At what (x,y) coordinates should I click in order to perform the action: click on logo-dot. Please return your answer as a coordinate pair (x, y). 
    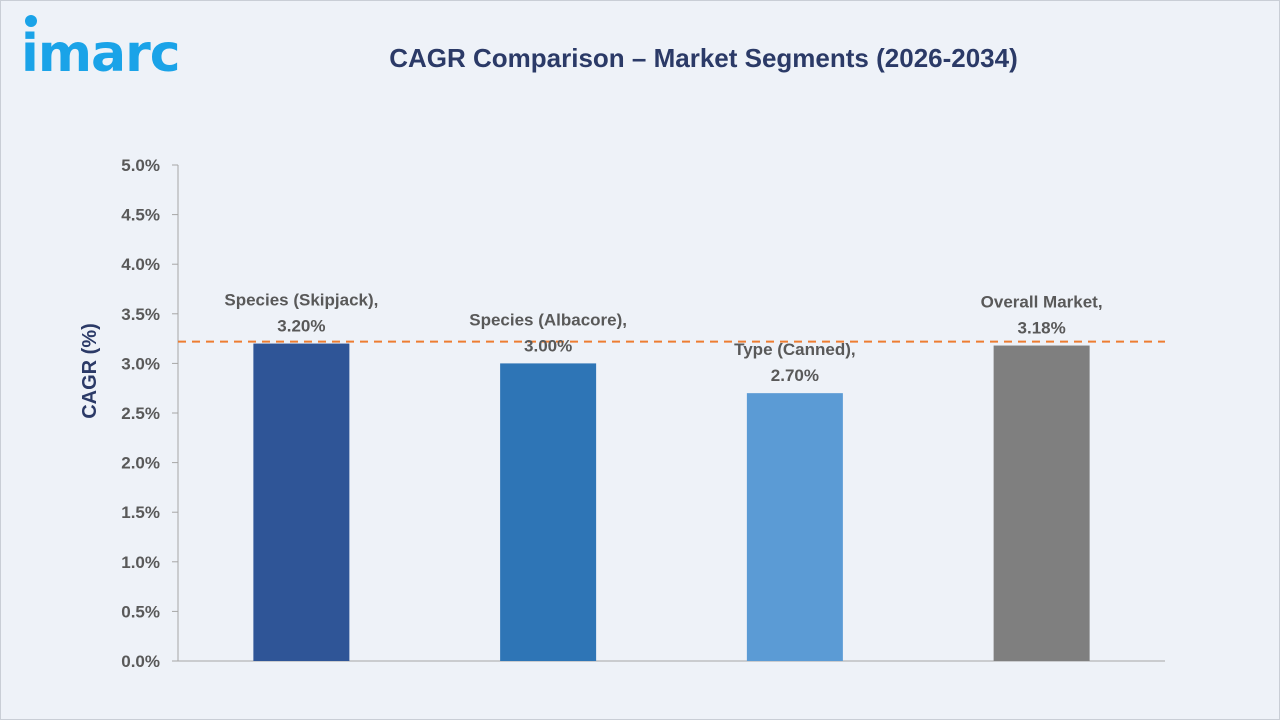
    Looking at the image, I should click on (31, 21).